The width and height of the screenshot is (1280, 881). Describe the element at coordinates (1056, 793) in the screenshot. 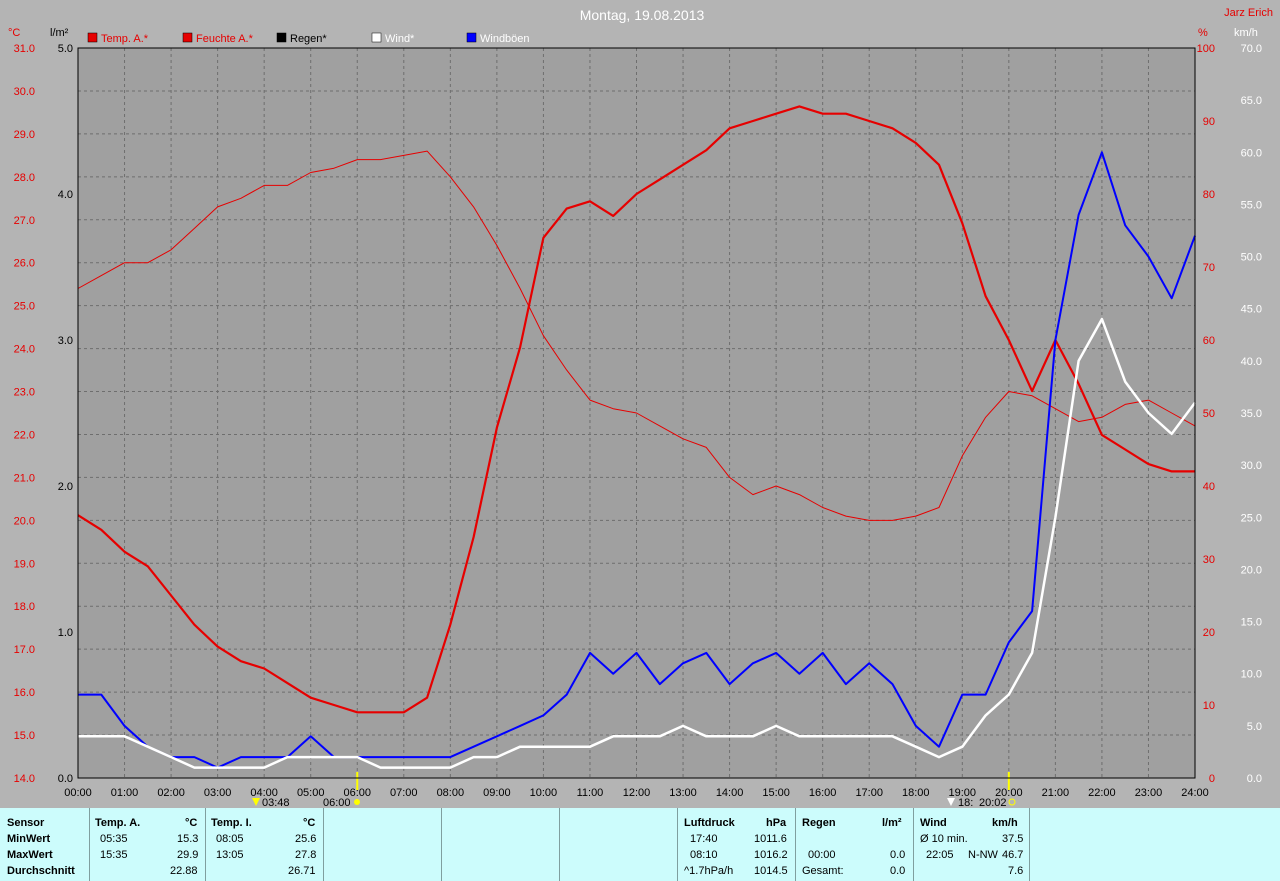

I see `time-tick-label: 21:00` at that location.